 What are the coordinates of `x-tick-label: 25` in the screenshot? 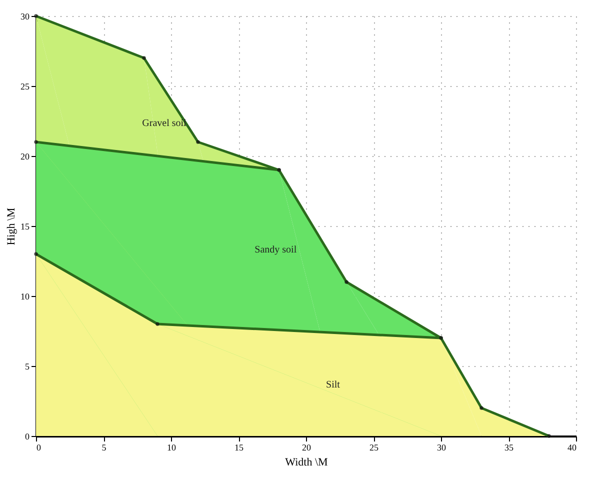 It's located at (374, 447).